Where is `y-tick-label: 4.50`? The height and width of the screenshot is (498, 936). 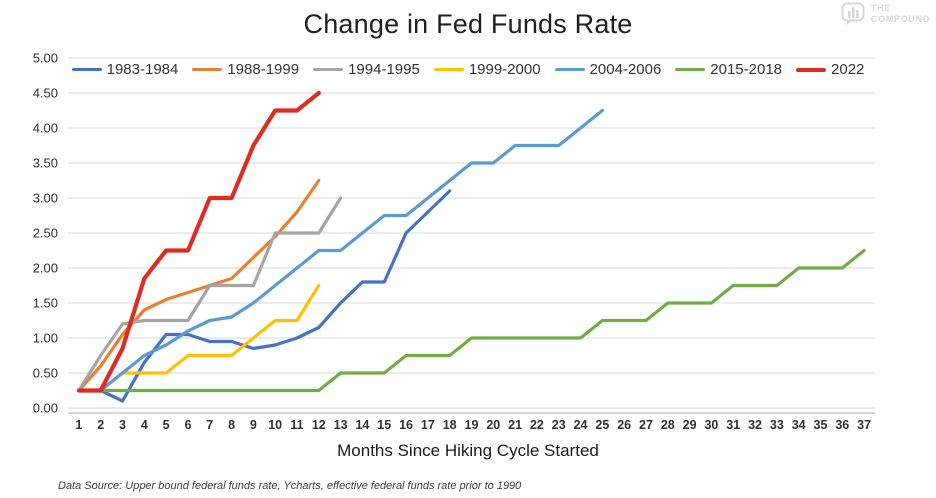 y-tick-label: 4.50 is located at coordinates (45, 93).